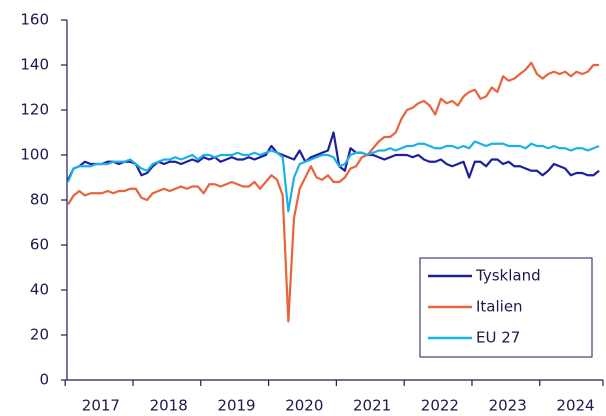  I want to click on legend-label: Italien, so click(499, 307).